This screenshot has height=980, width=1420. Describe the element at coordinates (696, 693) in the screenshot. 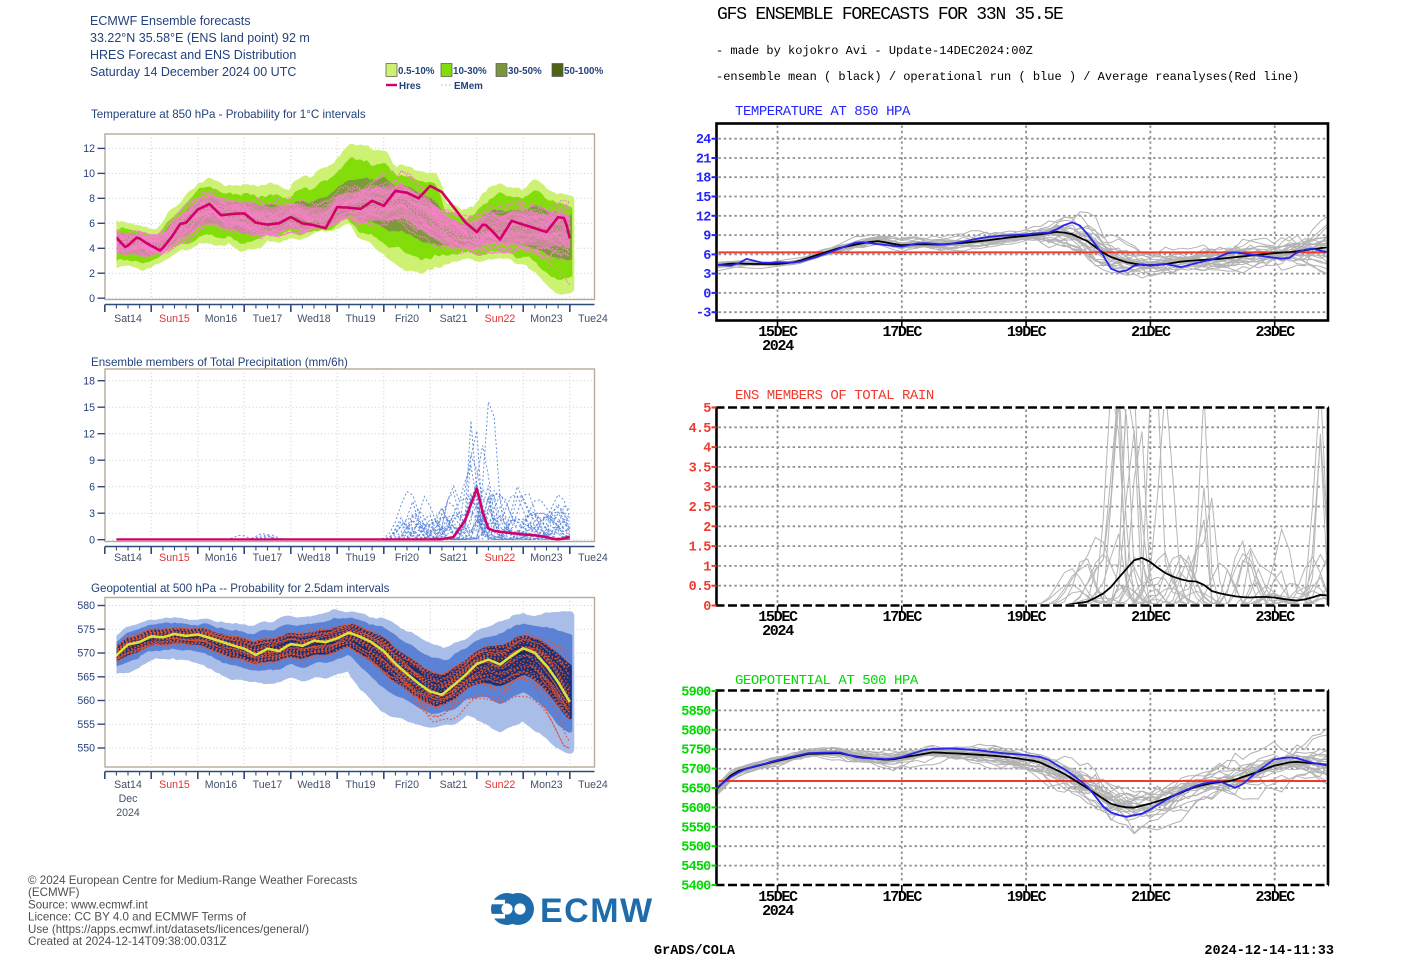

I see `svg-text: 5900` at that location.